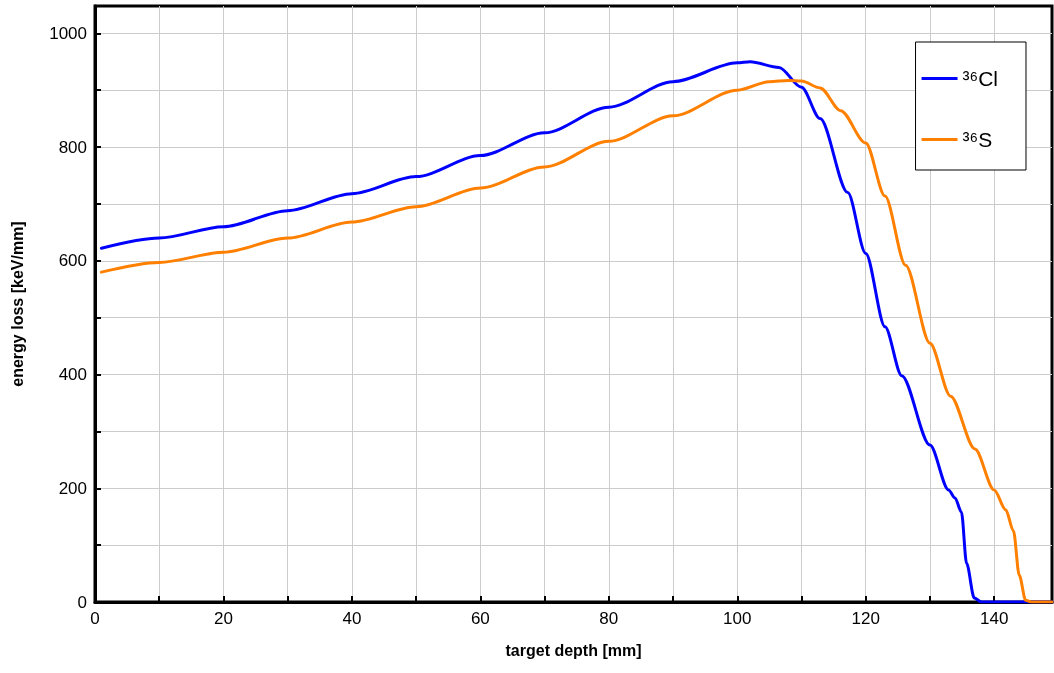 The image size is (1054, 673). Describe the element at coordinates (68, 33) in the screenshot. I see `y-tick-label: 1000` at that location.